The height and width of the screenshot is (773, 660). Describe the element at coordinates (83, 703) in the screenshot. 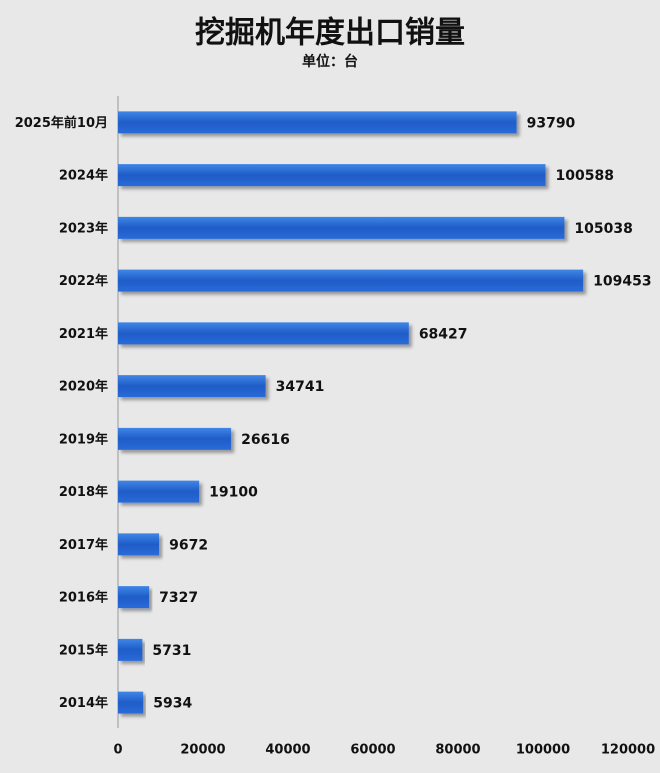

I see `y-tick-label: 2014年` at that location.